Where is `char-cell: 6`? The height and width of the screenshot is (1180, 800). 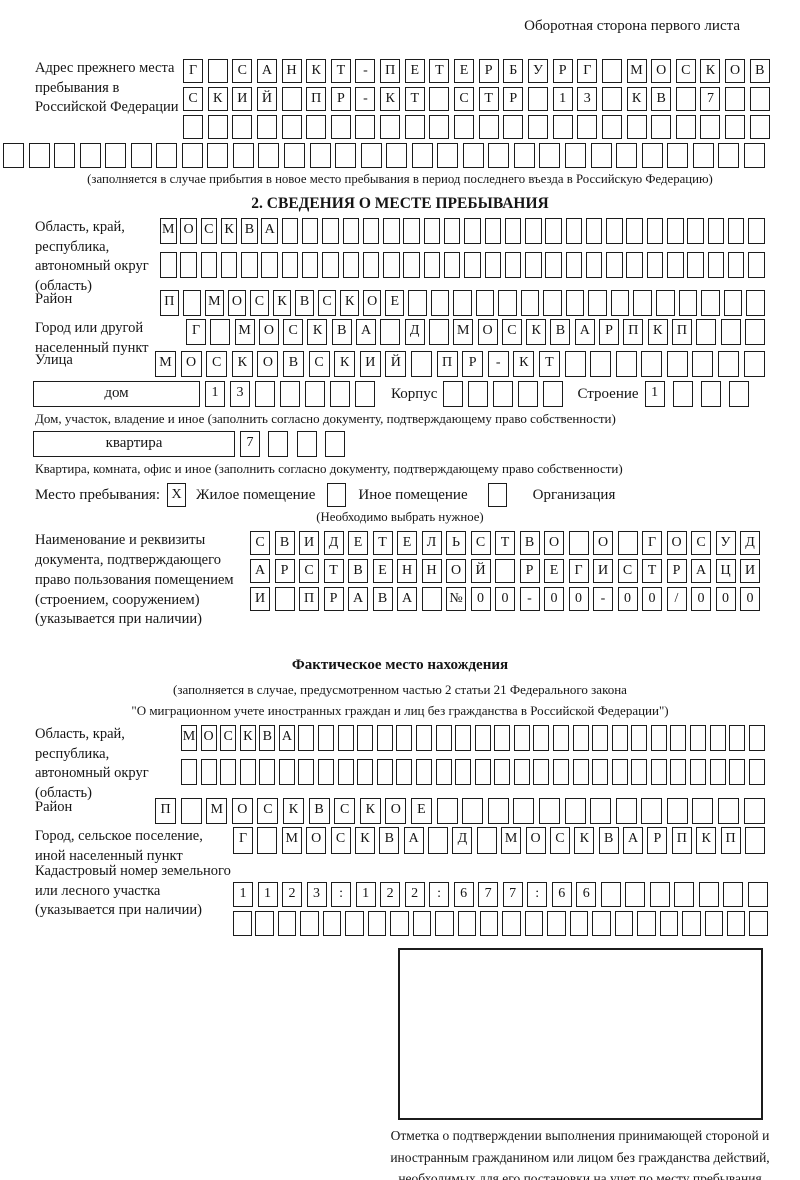
char-cell: 6 is located at coordinates (586, 894).